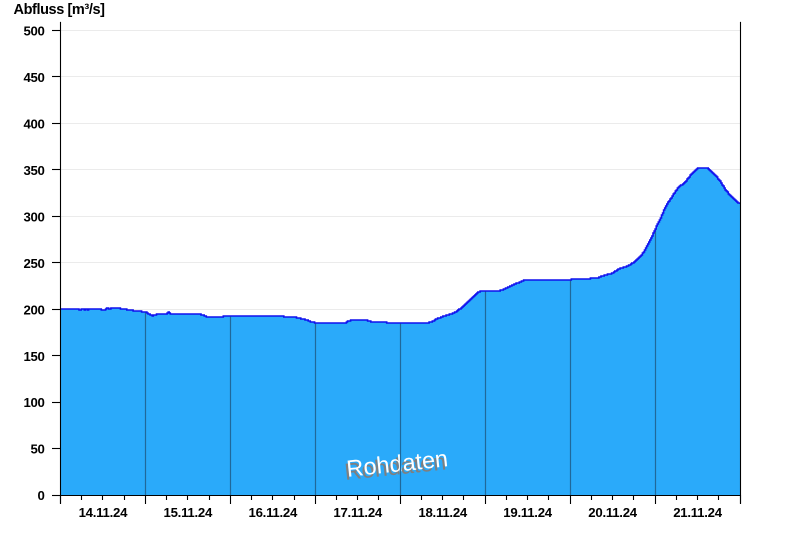  Describe the element at coordinates (60, 10) in the screenshot. I see `svg-text: Abfluss [m³/s]` at that location.